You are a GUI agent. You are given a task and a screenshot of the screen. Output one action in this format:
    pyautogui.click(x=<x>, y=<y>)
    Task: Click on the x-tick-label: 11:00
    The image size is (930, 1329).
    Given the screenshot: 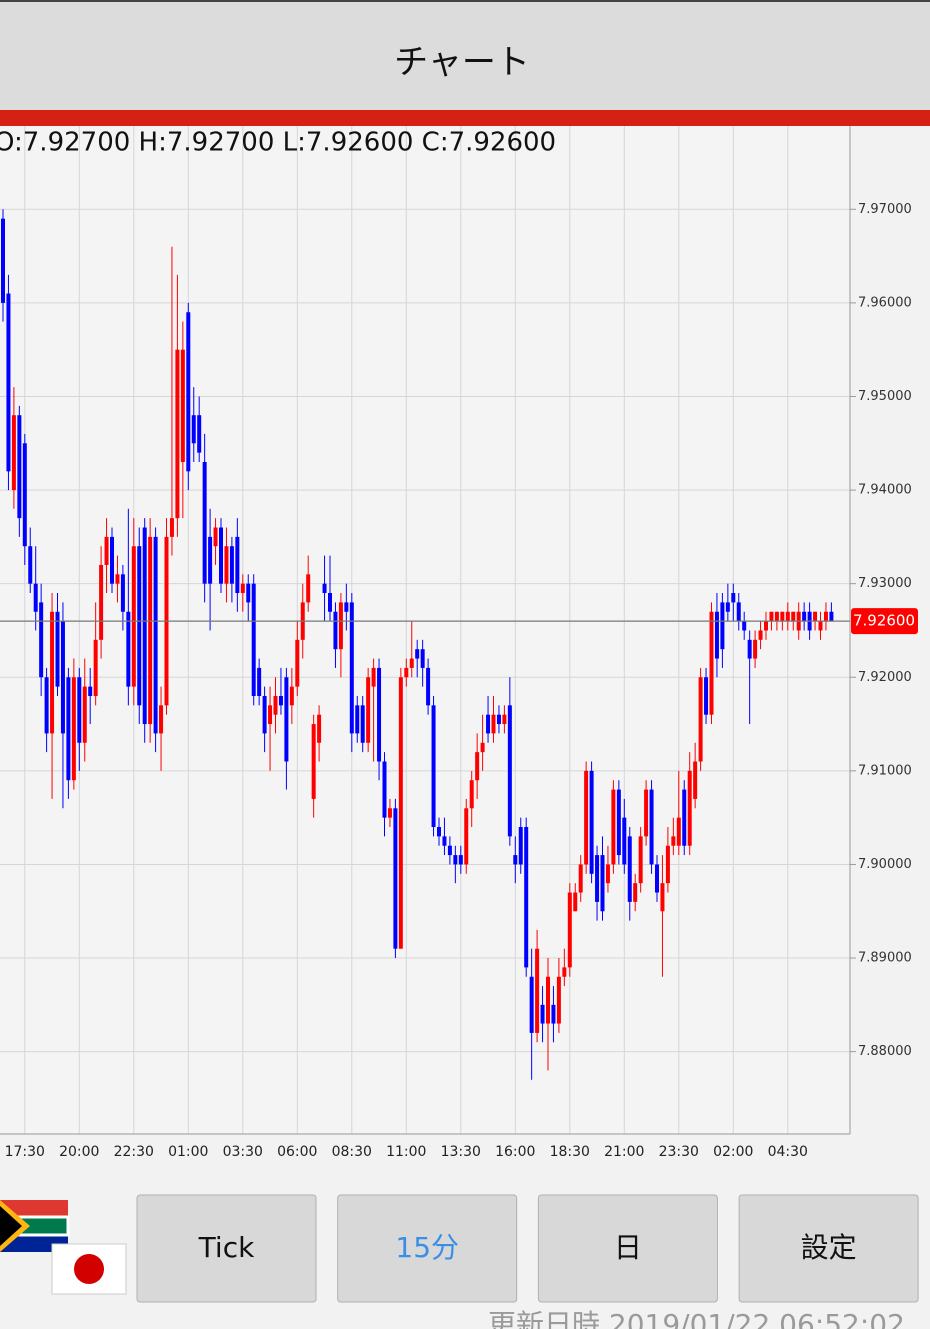 What is the action you would take?
    pyautogui.click(x=406, y=1152)
    